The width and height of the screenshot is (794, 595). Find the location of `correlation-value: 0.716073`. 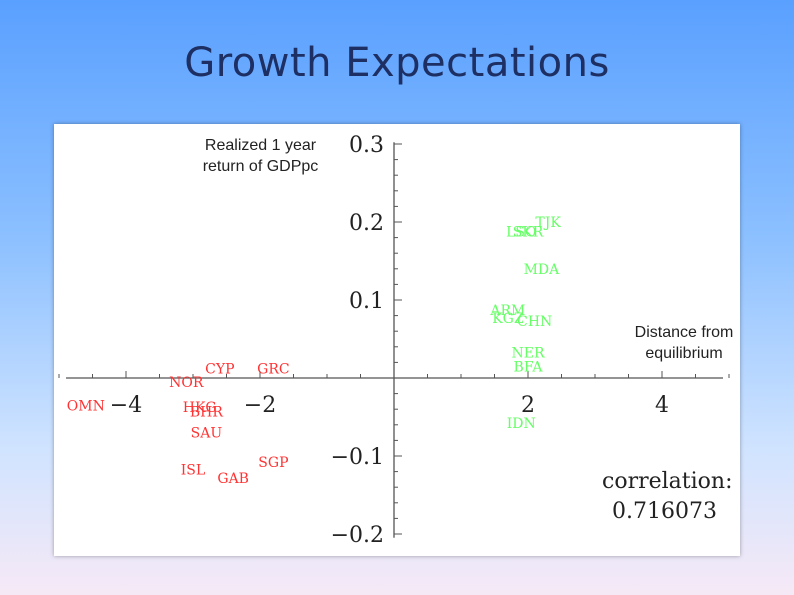

correlation-value: 0.716073 is located at coordinates (664, 511).